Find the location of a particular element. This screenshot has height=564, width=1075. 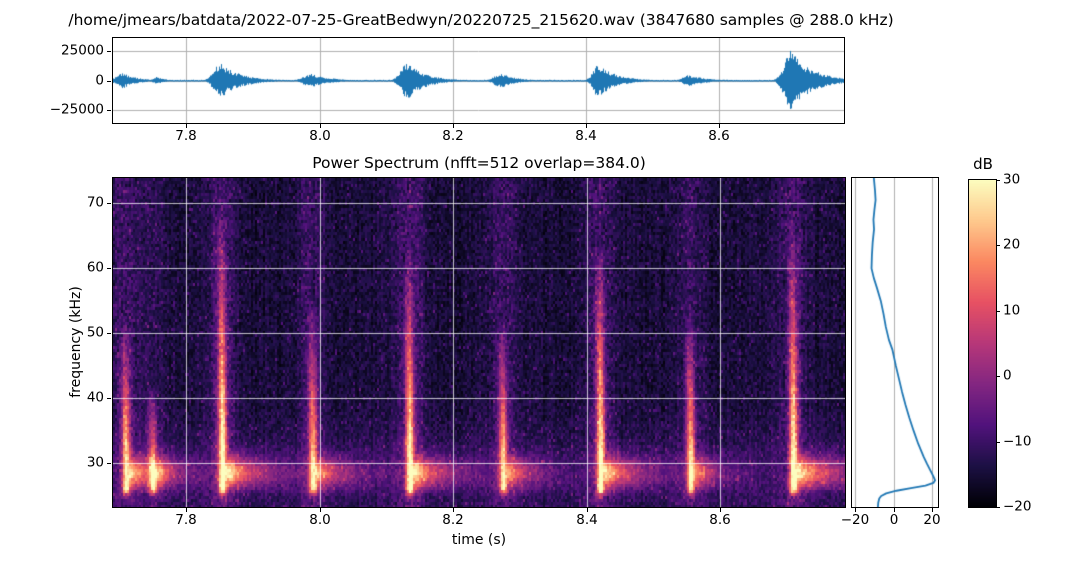

wave-y-tick-label: −25000 is located at coordinates (76, 109).